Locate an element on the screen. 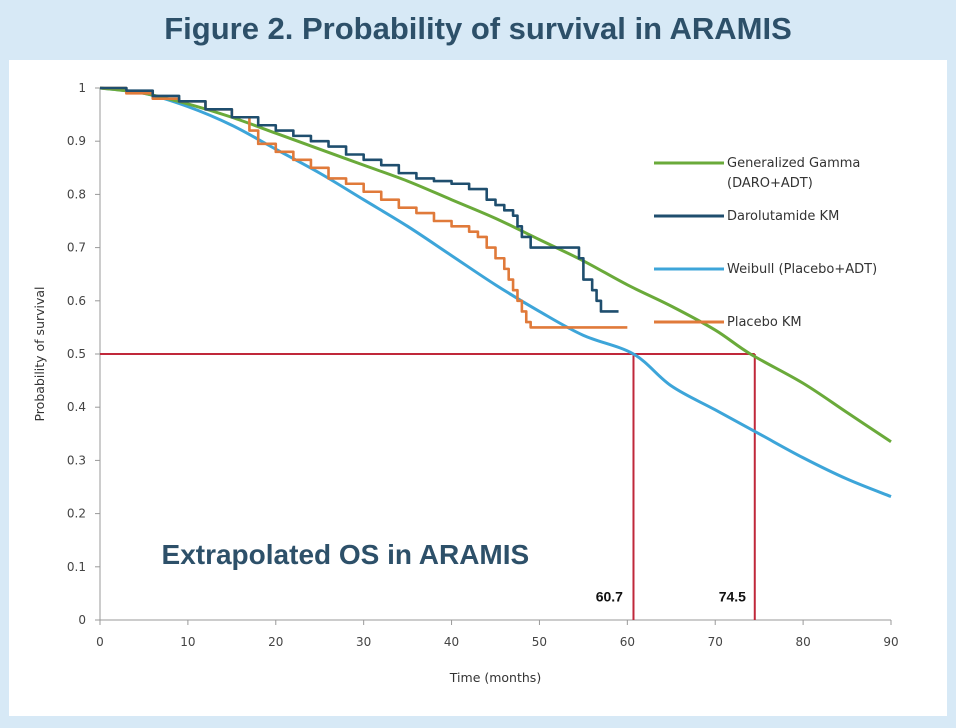 The image size is (956, 728). legend-label: (DARO+ADT) is located at coordinates (770, 183).